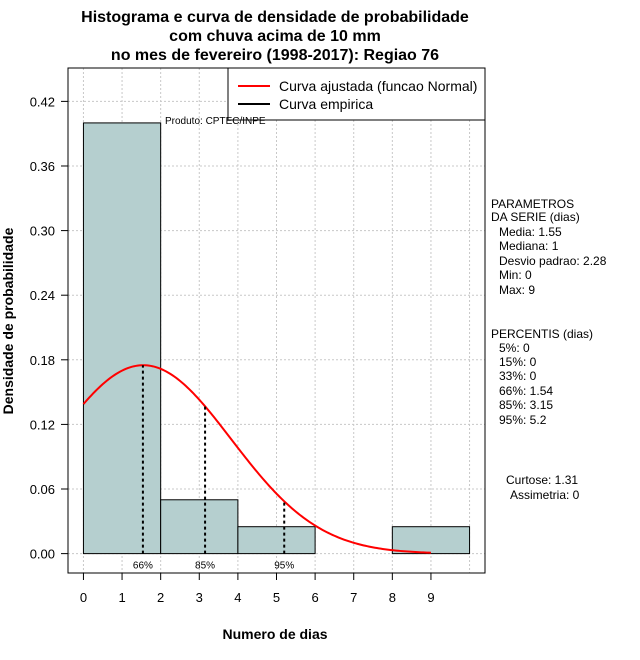 Image resolution: width=640 pixels, height=660 pixels. What do you see at coordinates (529, 246) in the screenshot?
I see `param-mediana: Mediana: 1` at bounding box center [529, 246].